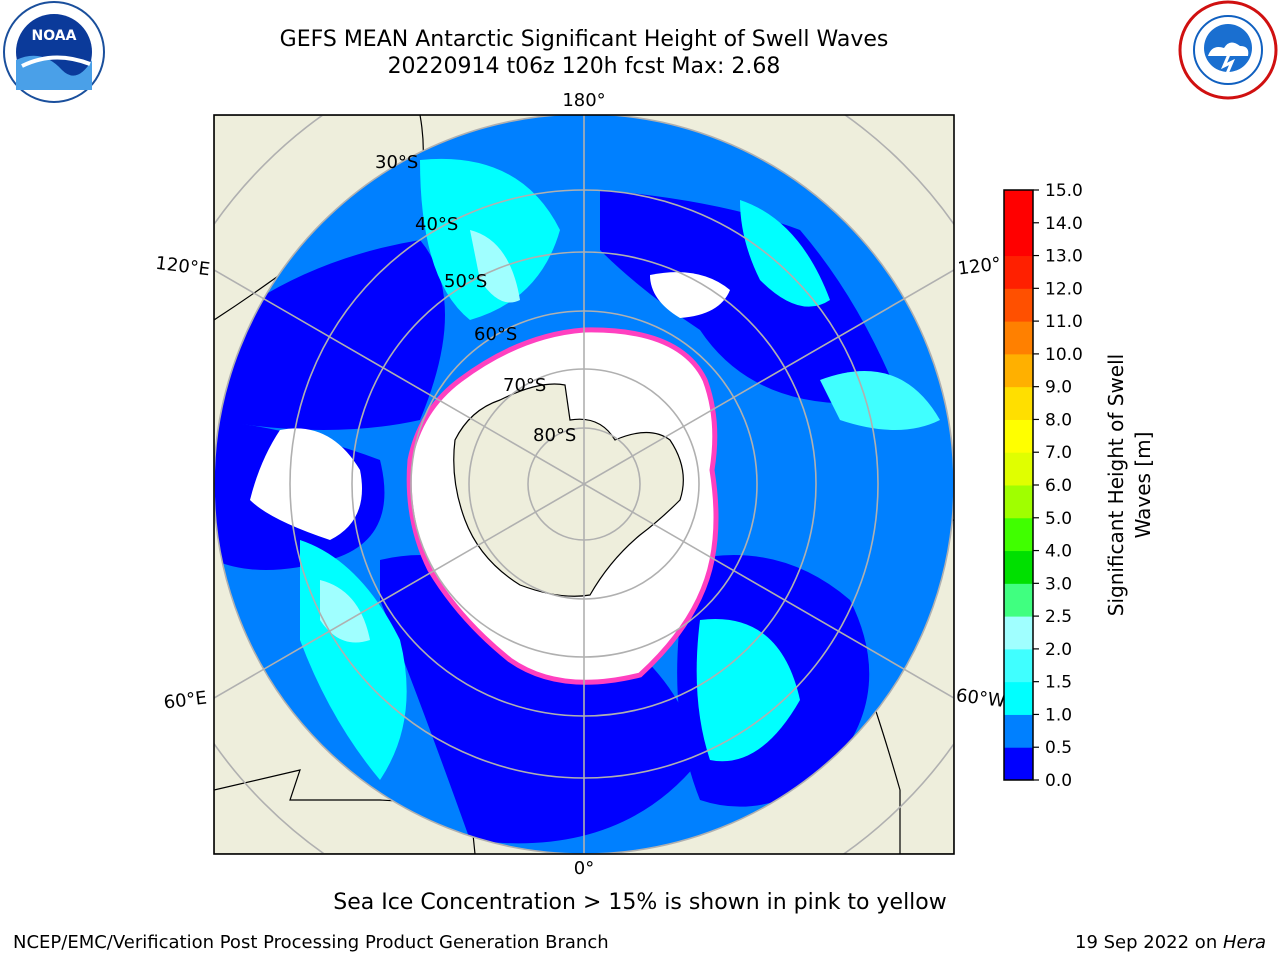 The width and height of the screenshot is (1280, 960). What do you see at coordinates (1064, 322) in the screenshot?
I see `colorbar-tick-label: 11.0` at bounding box center [1064, 322].